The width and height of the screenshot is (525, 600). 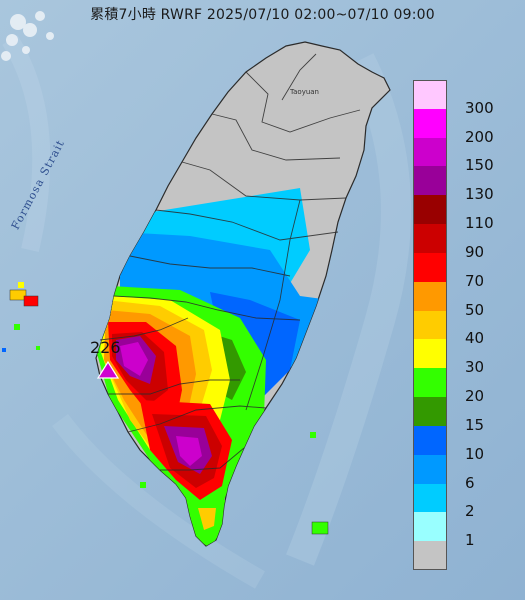 What do you see at coordinates (470, 511) in the screenshot?
I see `legend-label: 2` at bounding box center [470, 511].